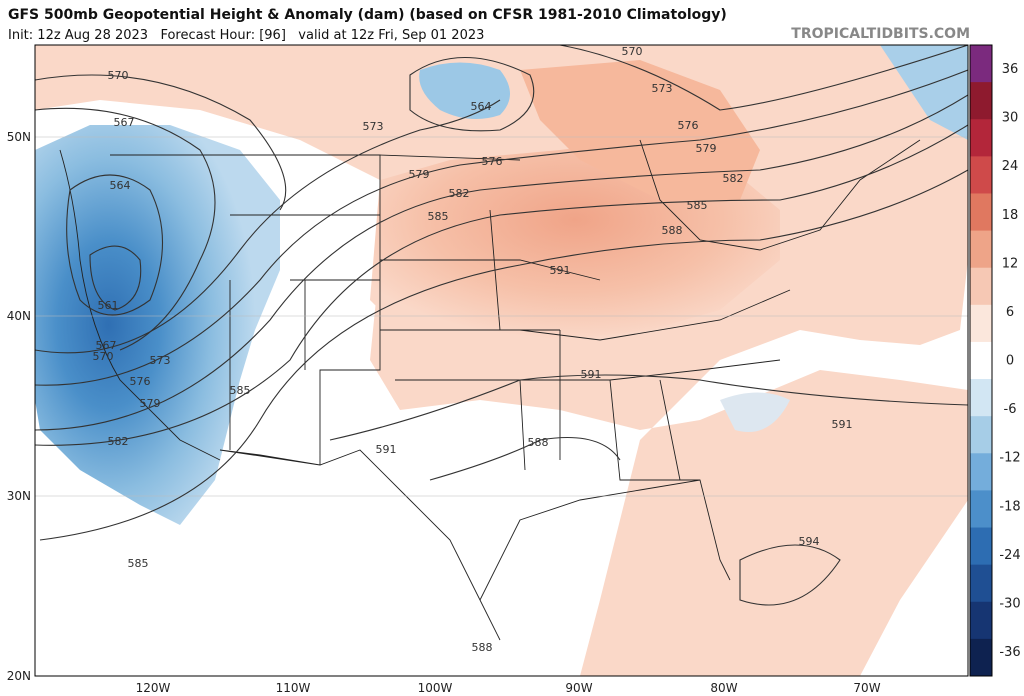  What do you see at coordinates (723, 688) in the screenshot?
I see `lon-label: 80W` at bounding box center [723, 688].